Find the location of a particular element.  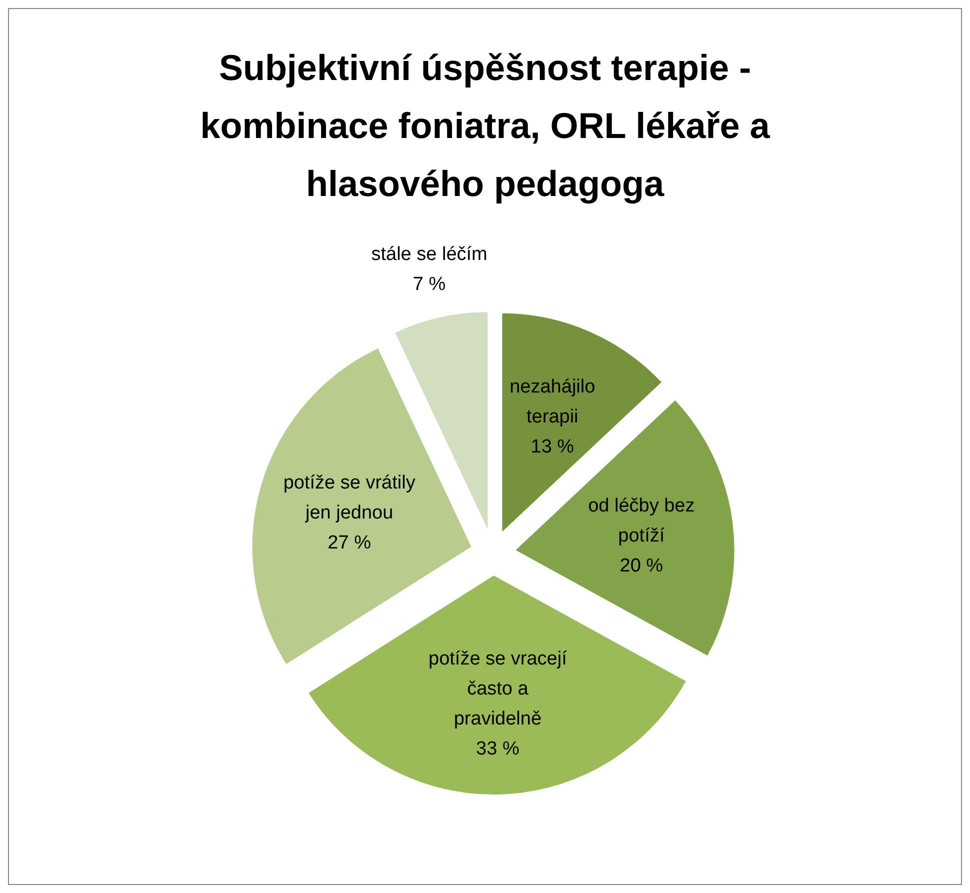

data-label: 20 % is located at coordinates (642, 565).